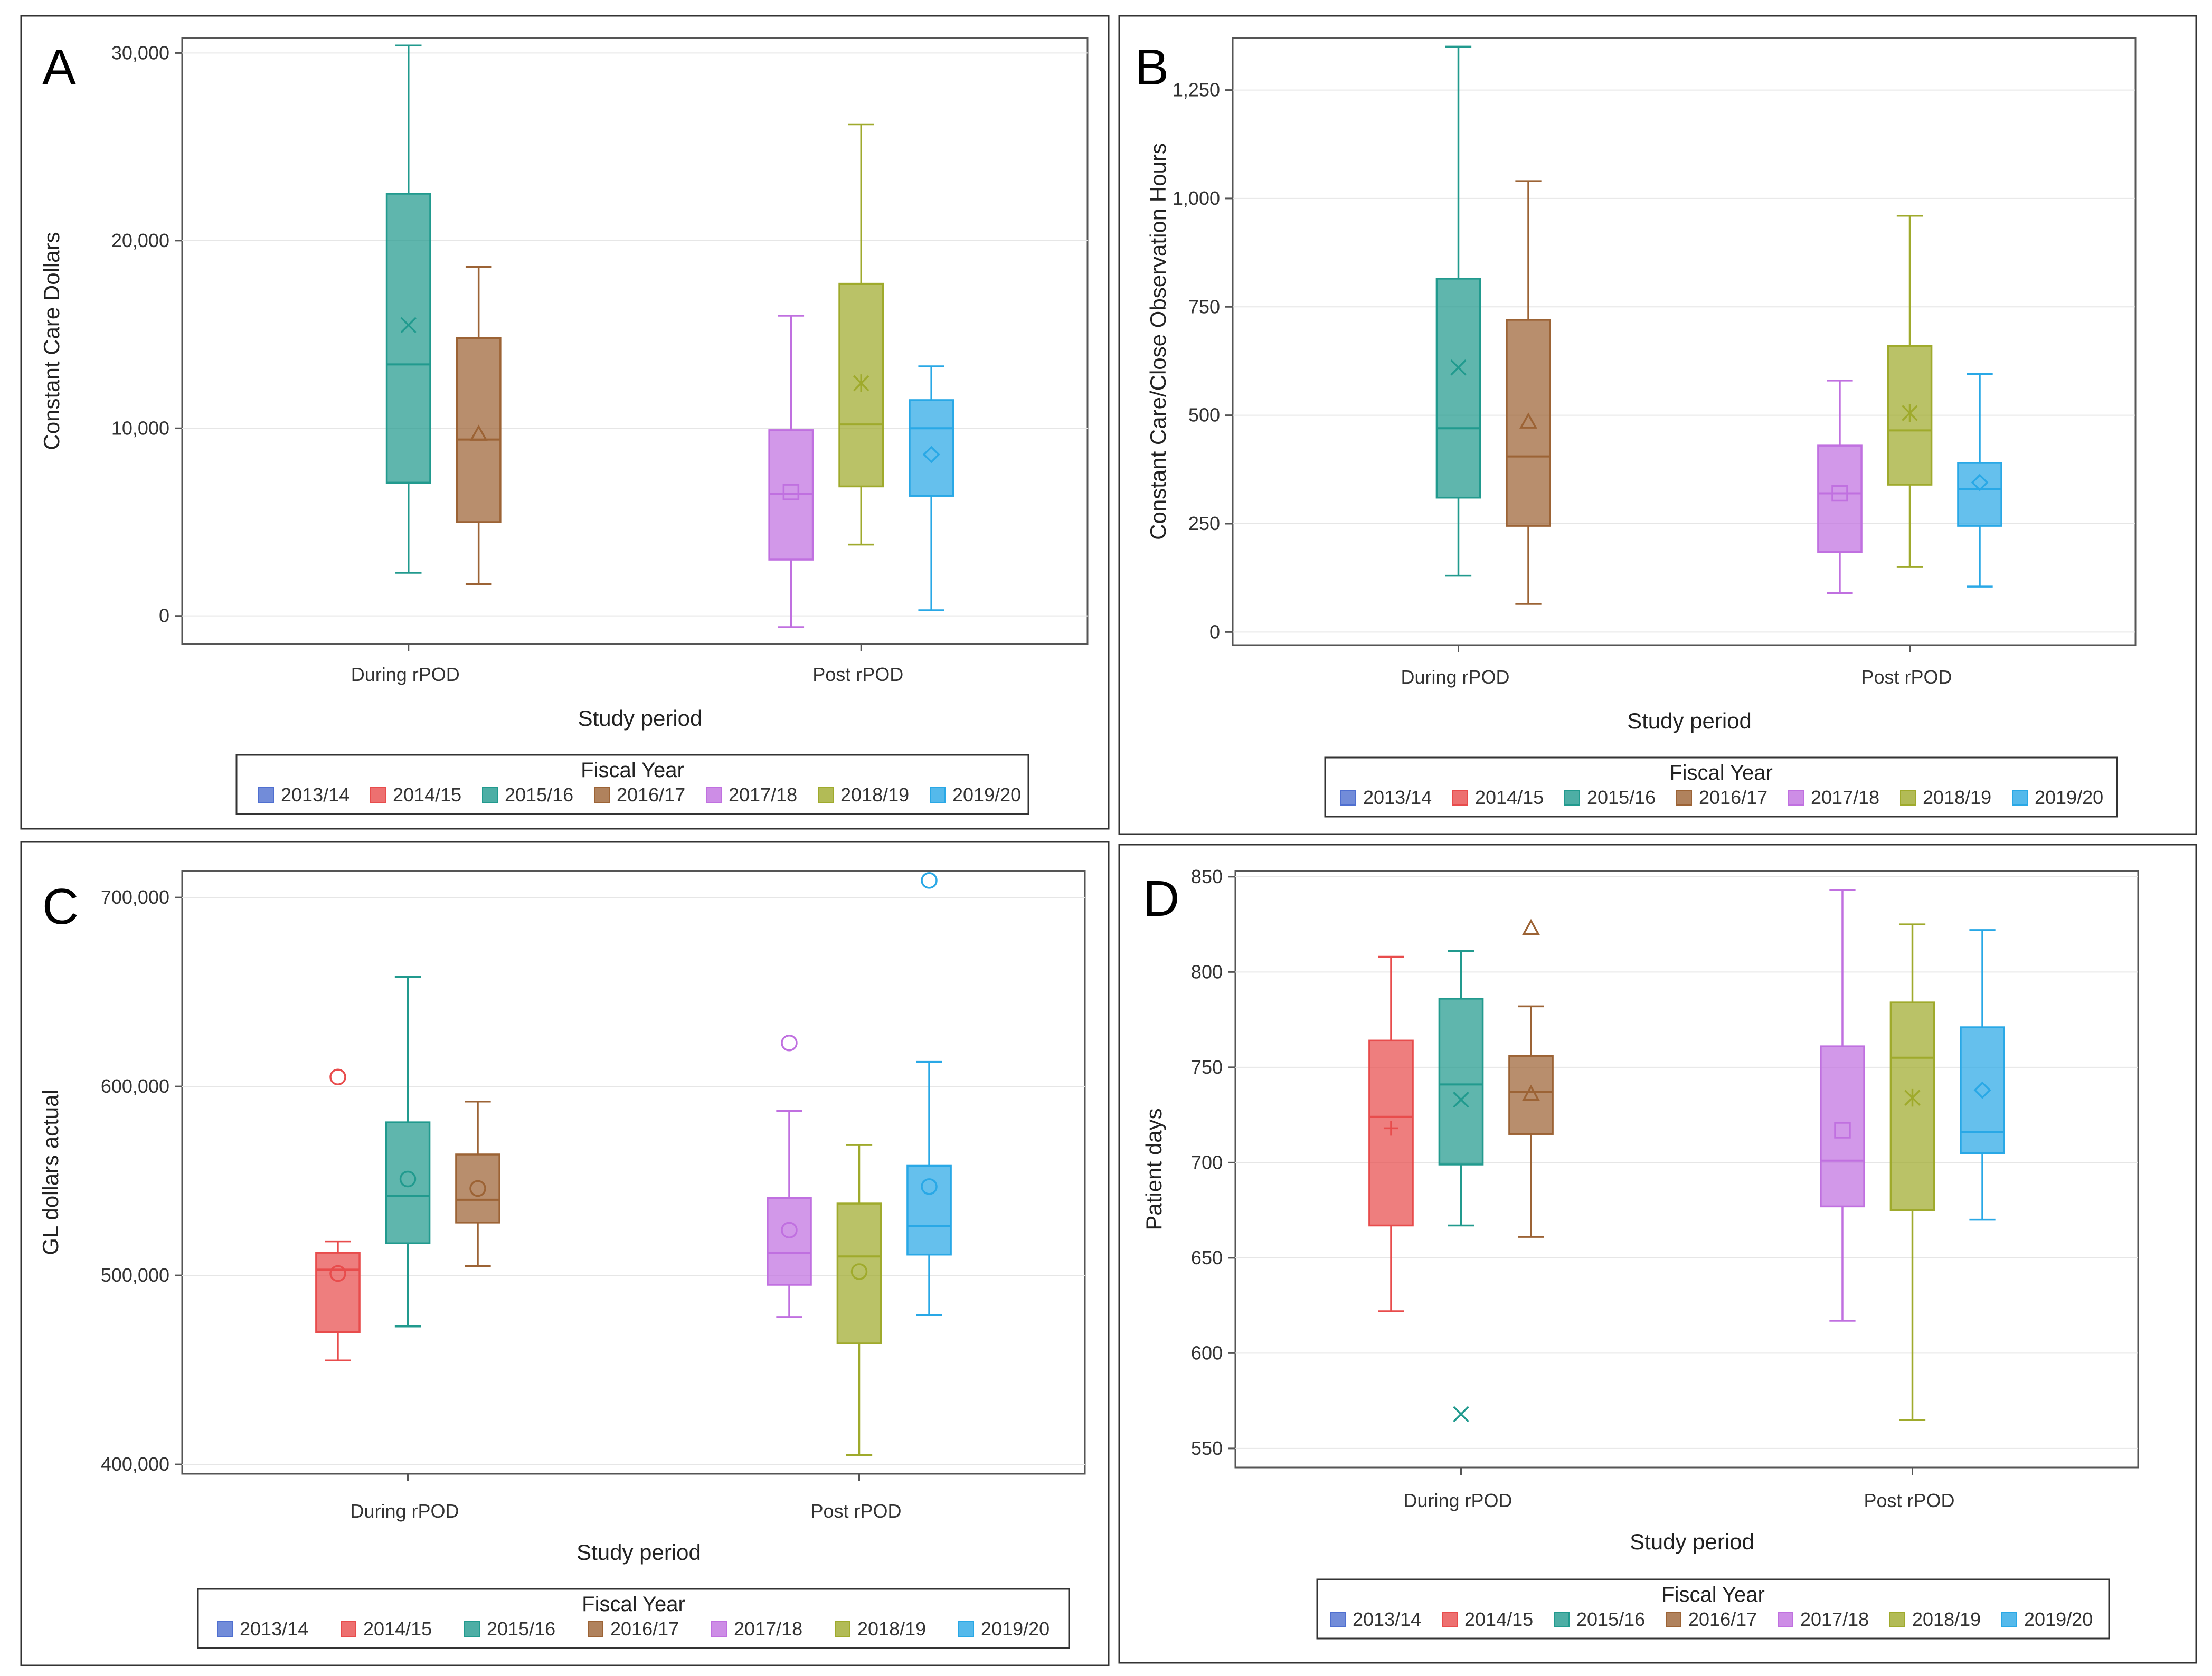 The height and width of the screenshot is (1676, 2212). I want to click on panel-d-legend-label: 2016/17, so click(1722, 1619).